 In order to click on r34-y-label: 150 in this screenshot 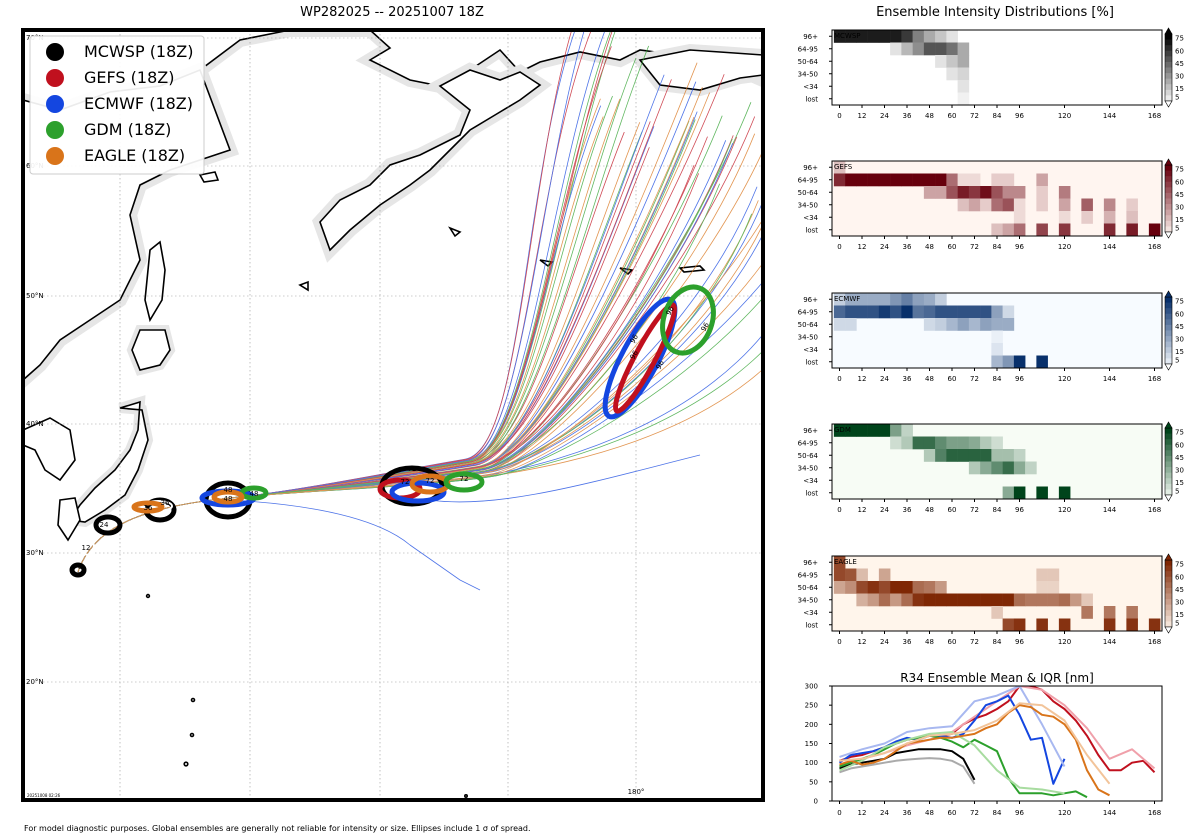, I will do `click(811, 744)`.